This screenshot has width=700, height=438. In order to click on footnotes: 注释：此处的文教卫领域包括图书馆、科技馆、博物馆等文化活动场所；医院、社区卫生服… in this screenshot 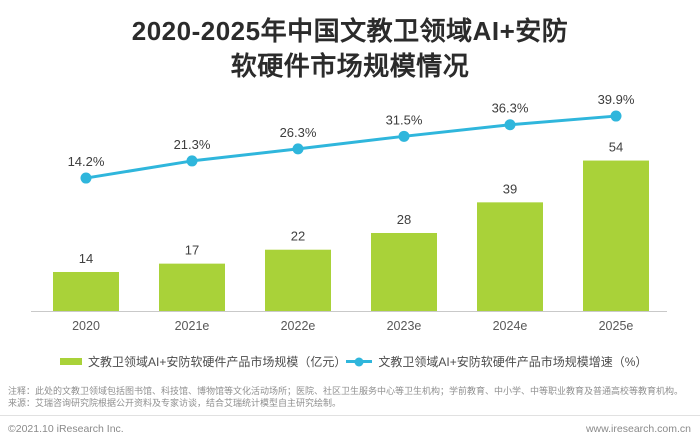, I will do `click(350, 397)`.